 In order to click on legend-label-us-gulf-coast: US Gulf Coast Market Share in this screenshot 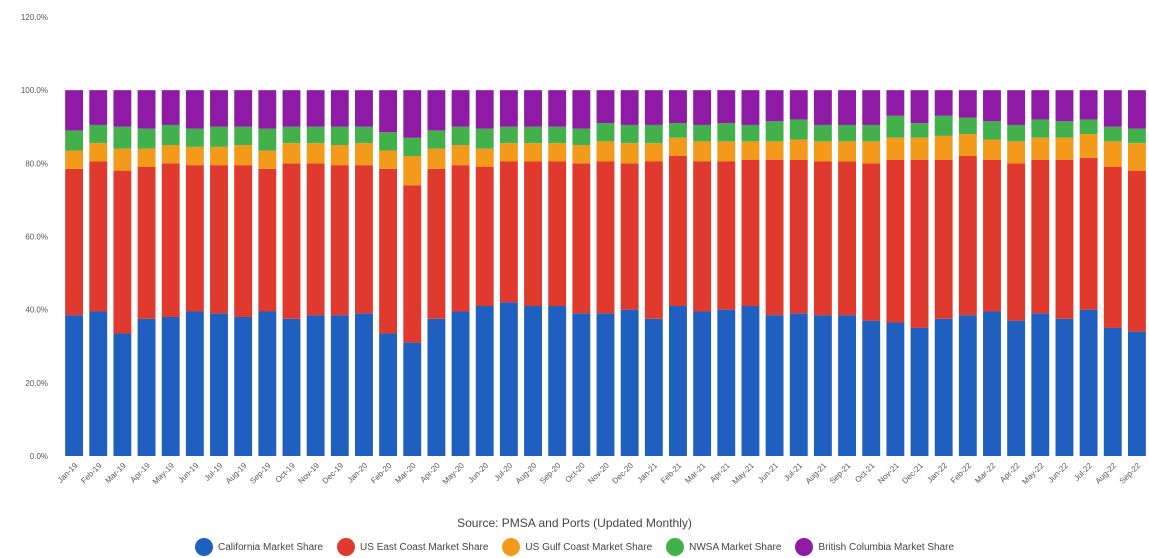, I will do `click(589, 547)`.